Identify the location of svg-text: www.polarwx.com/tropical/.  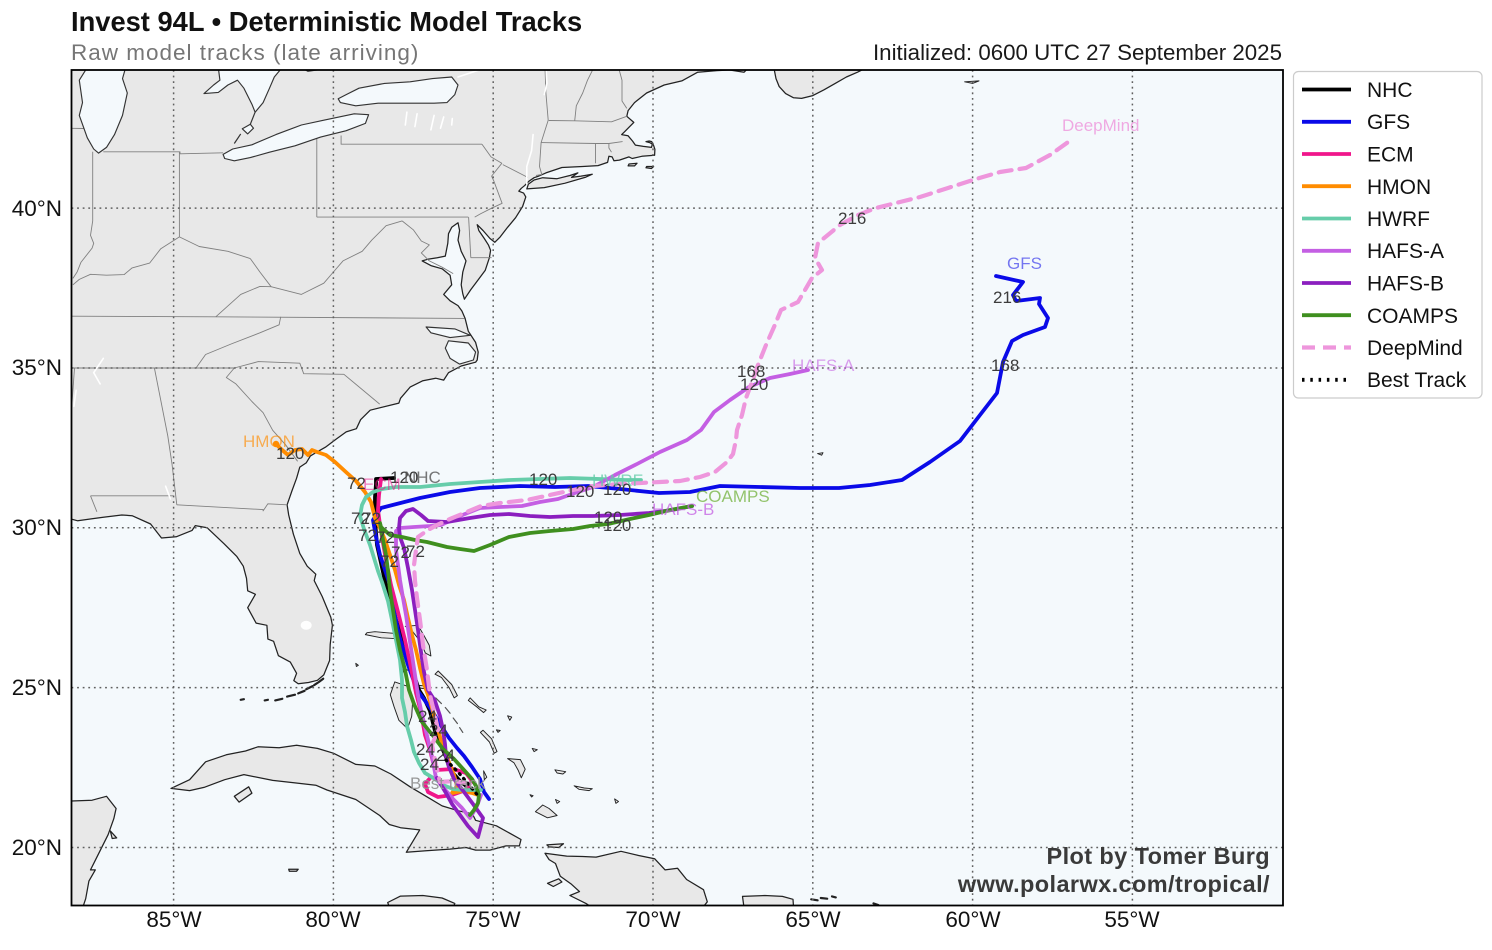
(1113, 884).